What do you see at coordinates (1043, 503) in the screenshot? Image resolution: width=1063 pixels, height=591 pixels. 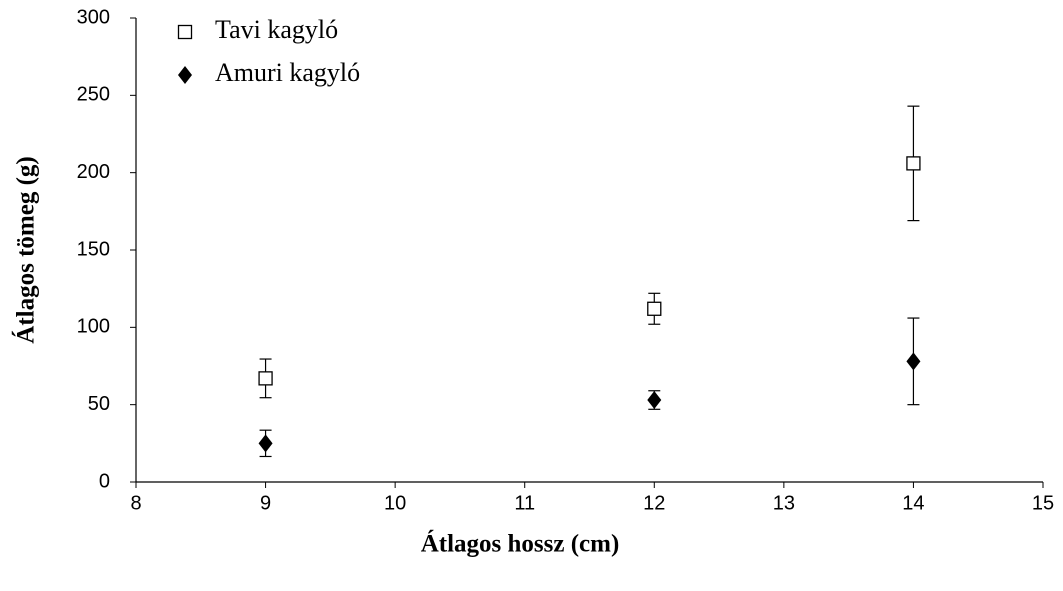 I see `x-tick-label: 15` at bounding box center [1043, 503].